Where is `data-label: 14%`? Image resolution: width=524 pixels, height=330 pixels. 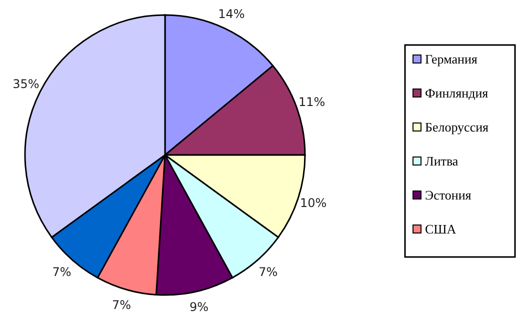 data-label: 14% is located at coordinates (231, 13).